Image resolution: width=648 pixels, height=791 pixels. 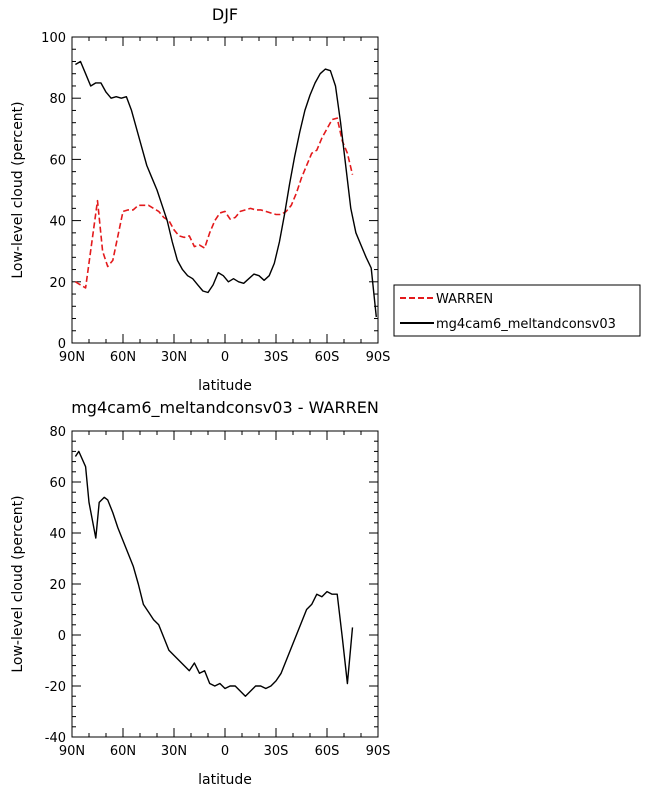 What do you see at coordinates (225, 408) in the screenshot?
I see `chart-title: mg4cam6_meltandconsv03 - WARREN` at bounding box center [225, 408].